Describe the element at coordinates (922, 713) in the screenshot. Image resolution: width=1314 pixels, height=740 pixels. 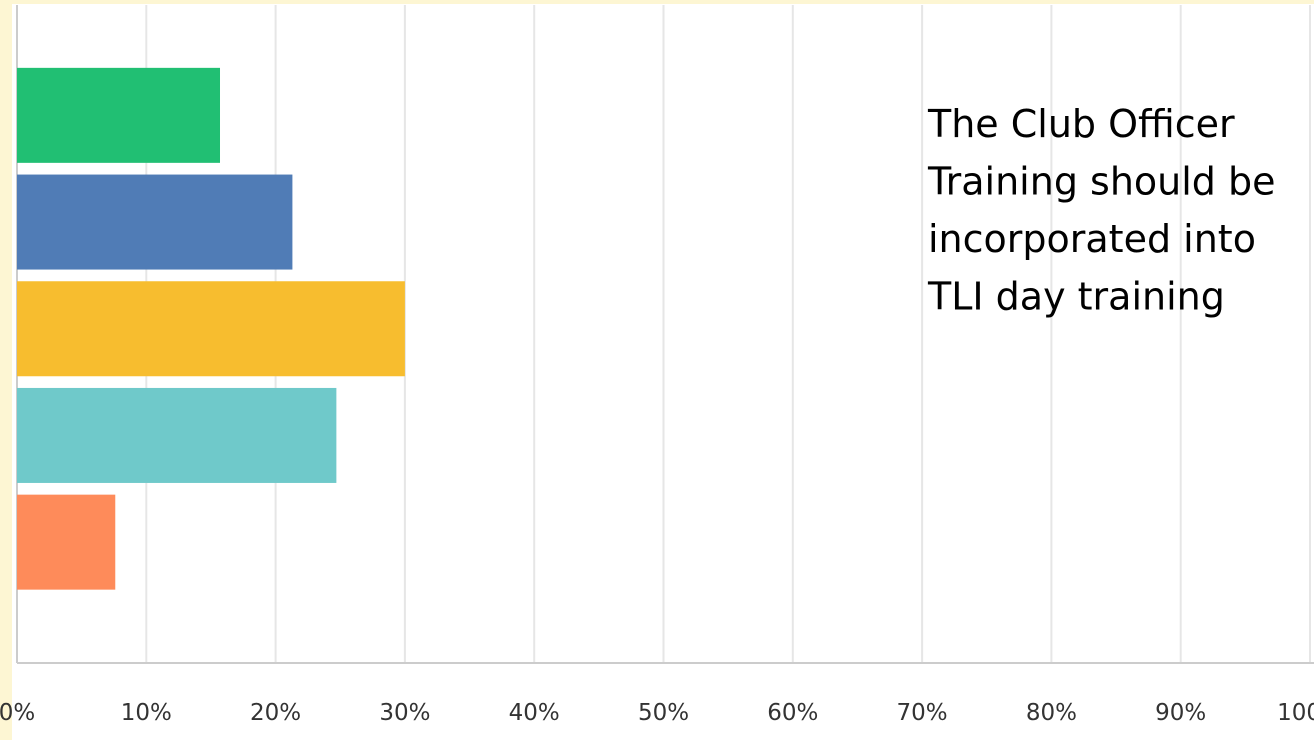
I see `x-tick-label: 70%` at that location.